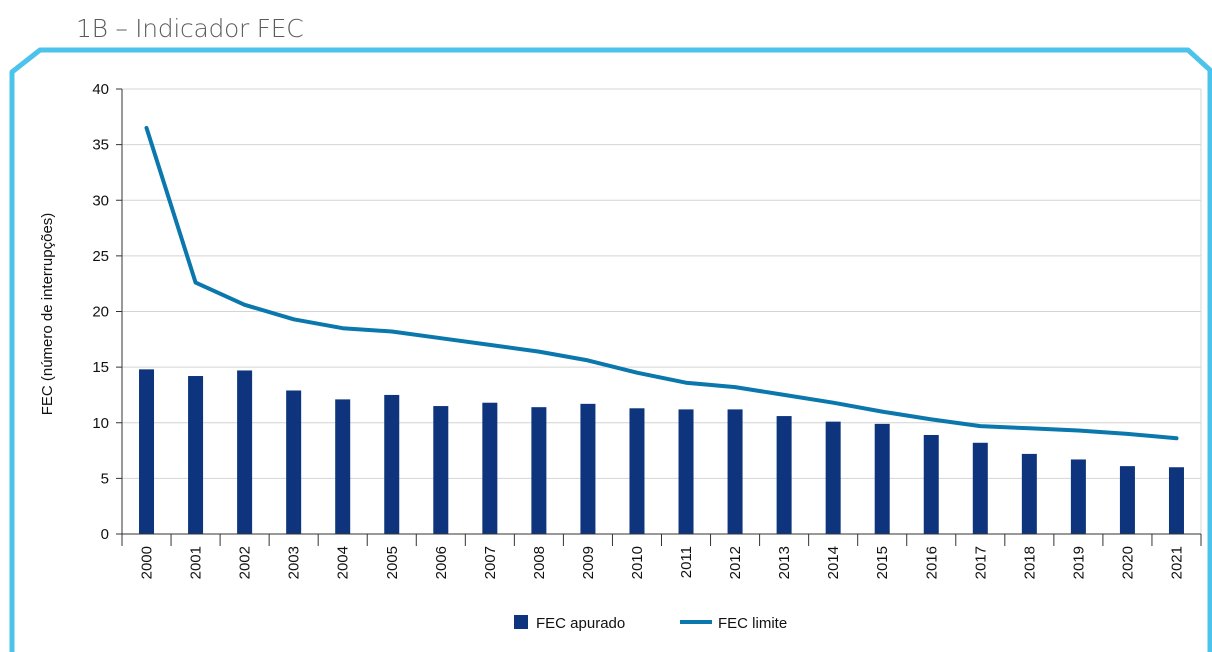 This screenshot has height=652, width=1212. Describe the element at coordinates (735, 471) in the screenshot. I see `bar-2012` at that location.